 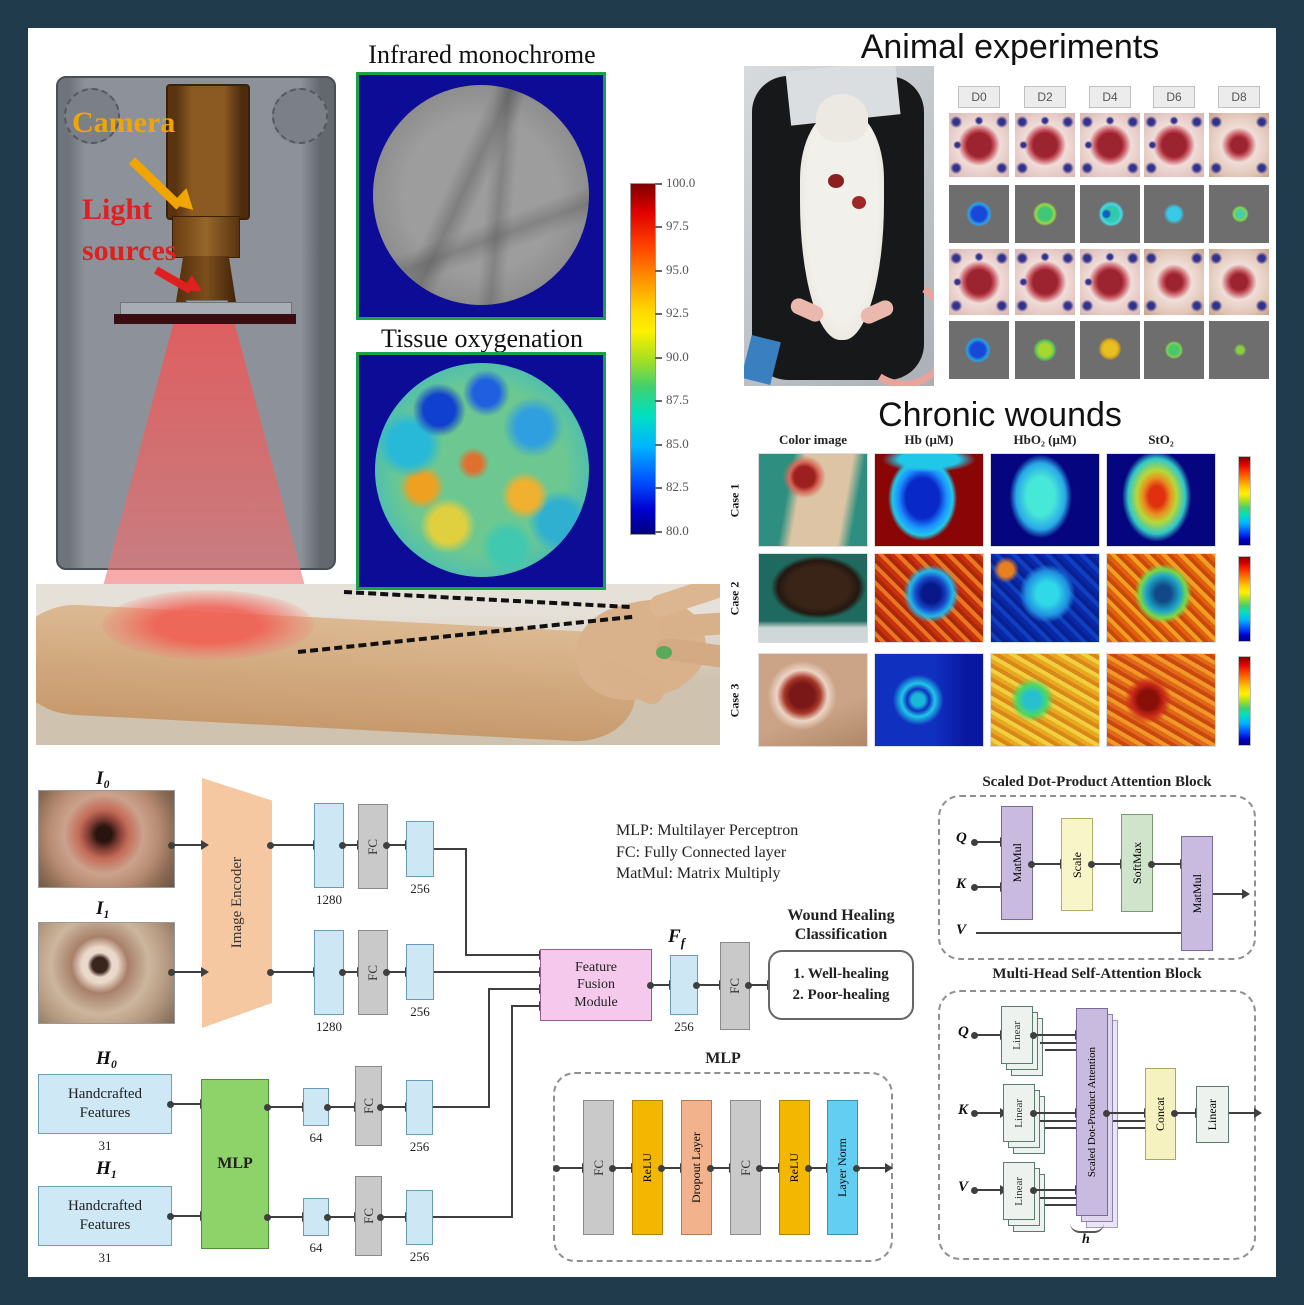 I want to click on mlp-layer-dropout-label: Dropout Layer, so click(x=696, y=1167).